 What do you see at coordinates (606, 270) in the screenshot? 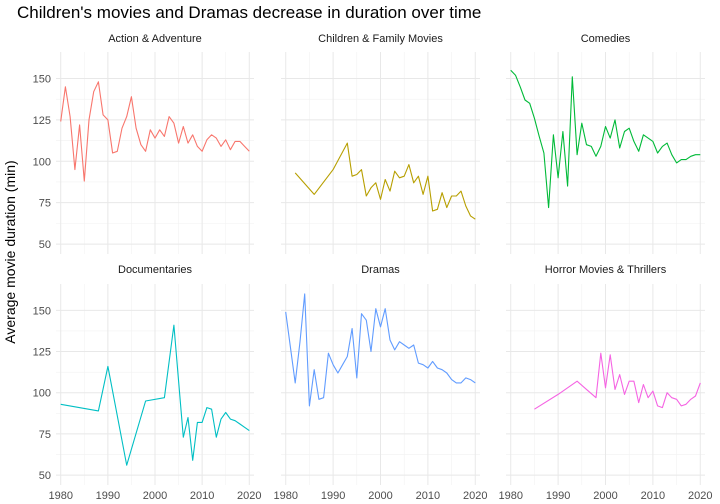
I see `facet-title: Horror Movies & Thrillers` at bounding box center [606, 270].